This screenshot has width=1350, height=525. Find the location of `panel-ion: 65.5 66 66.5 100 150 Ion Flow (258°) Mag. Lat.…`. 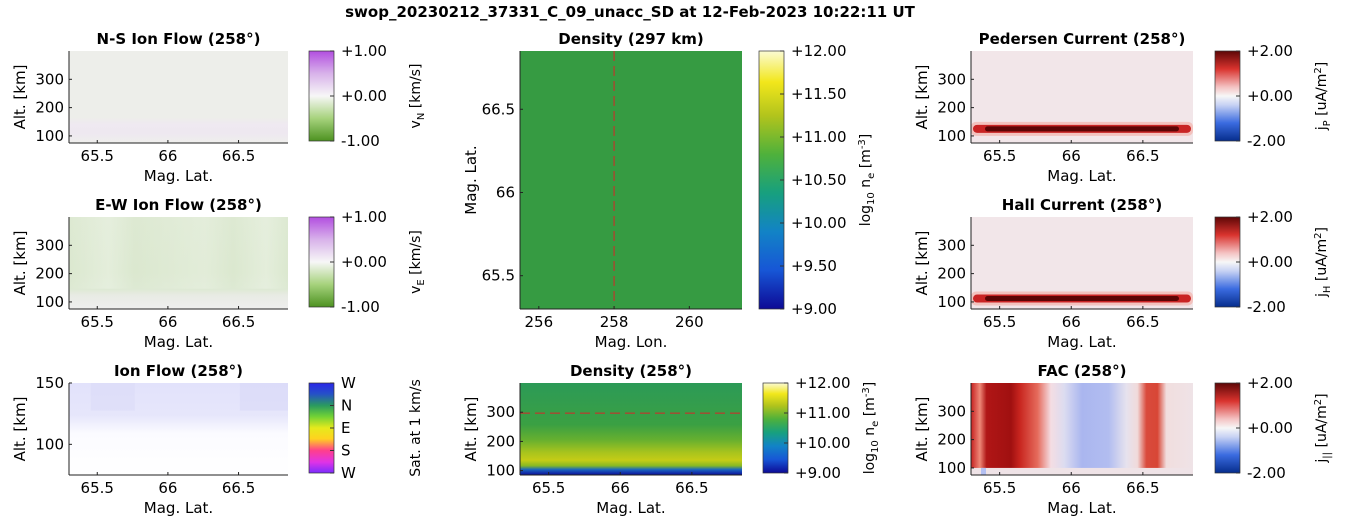

panel-ion: 65.5 66 66.5 100 150 Ion Flow (258°) Mag. Lat.… is located at coordinates (217, 439).